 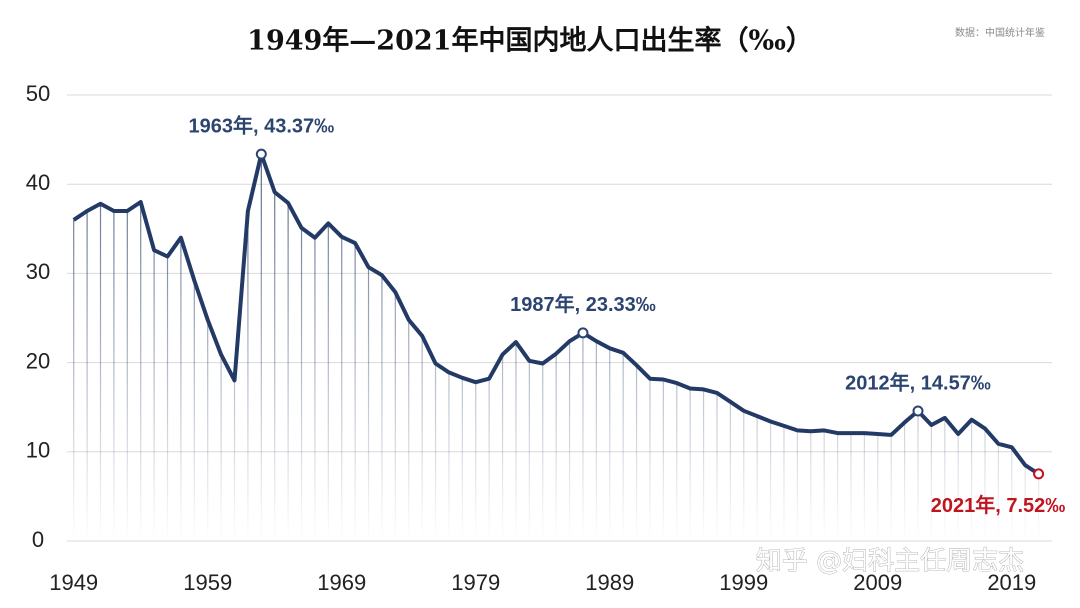 What do you see at coordinates (1000, 32) in the screenshot?
I see `source: 数据：中国统计年鉴` at bounding box center [1000, 32].